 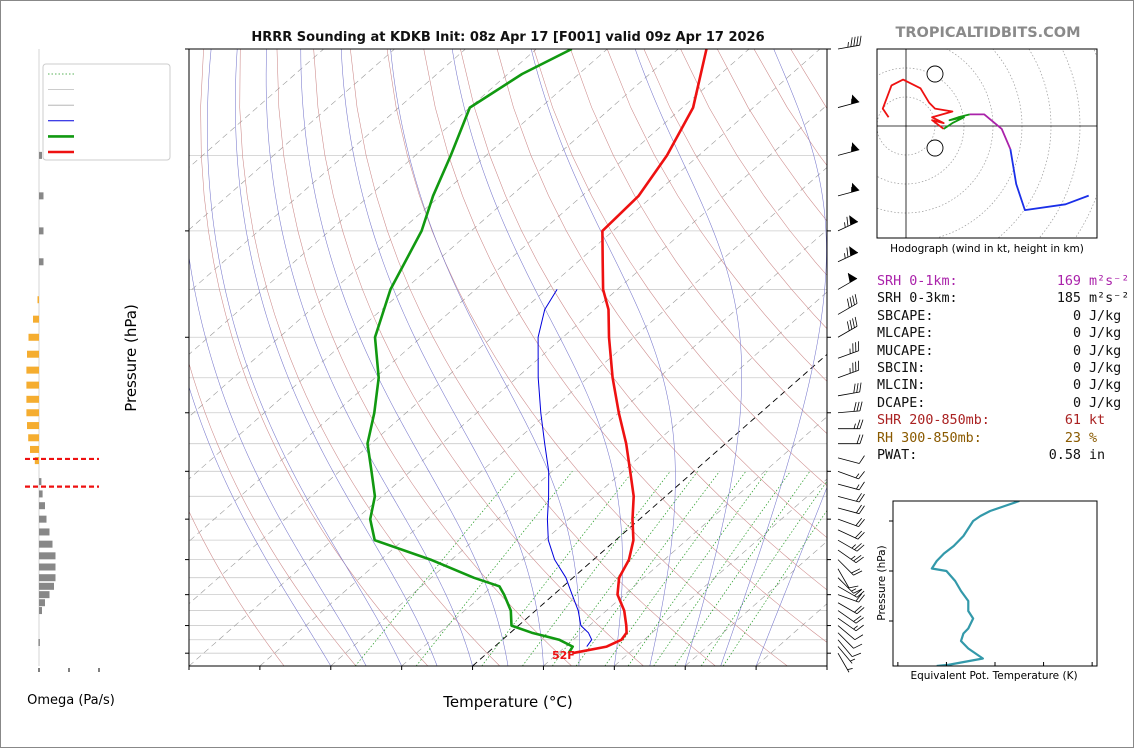 I want to click on legend-box, so click(x=106, y=112).